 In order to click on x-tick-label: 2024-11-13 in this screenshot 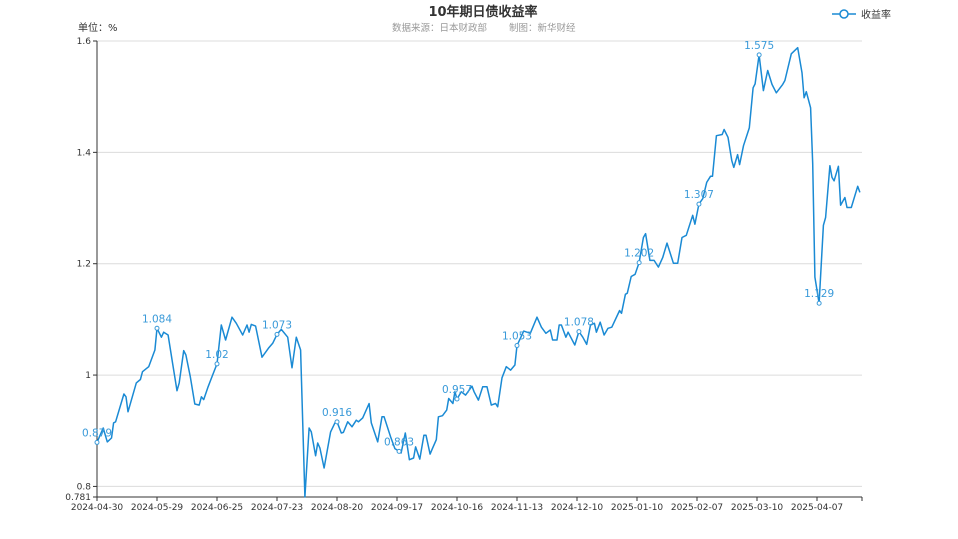, I will do `click(517, 508)`.